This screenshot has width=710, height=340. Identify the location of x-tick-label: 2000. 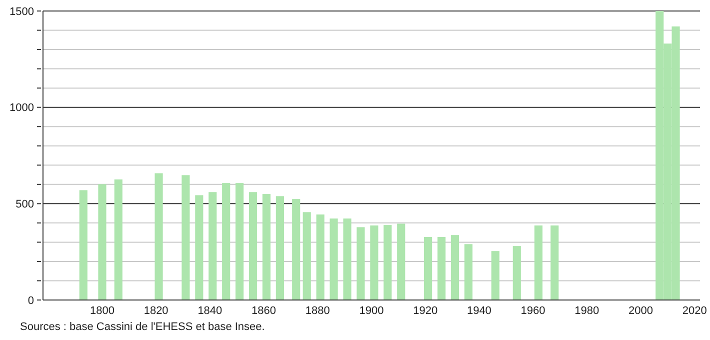
(640, 311).